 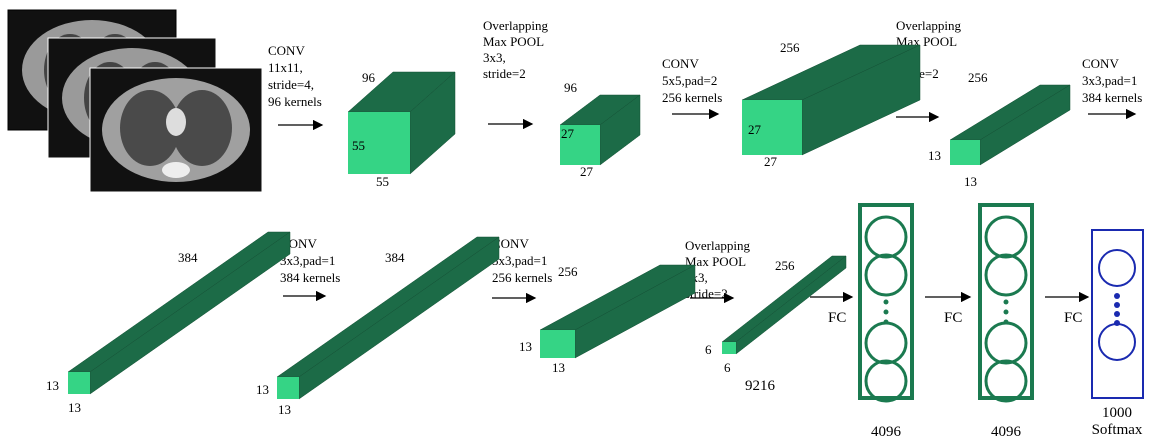 I want to click on block-height: 55, so click(x=358, y=145).